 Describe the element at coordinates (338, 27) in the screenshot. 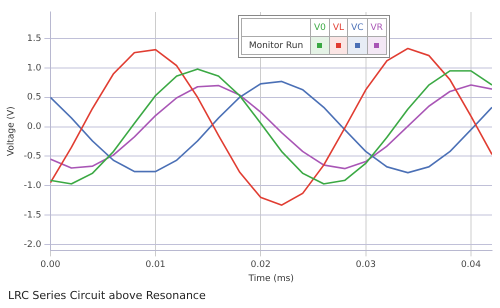

I see `text: VL` at that location.